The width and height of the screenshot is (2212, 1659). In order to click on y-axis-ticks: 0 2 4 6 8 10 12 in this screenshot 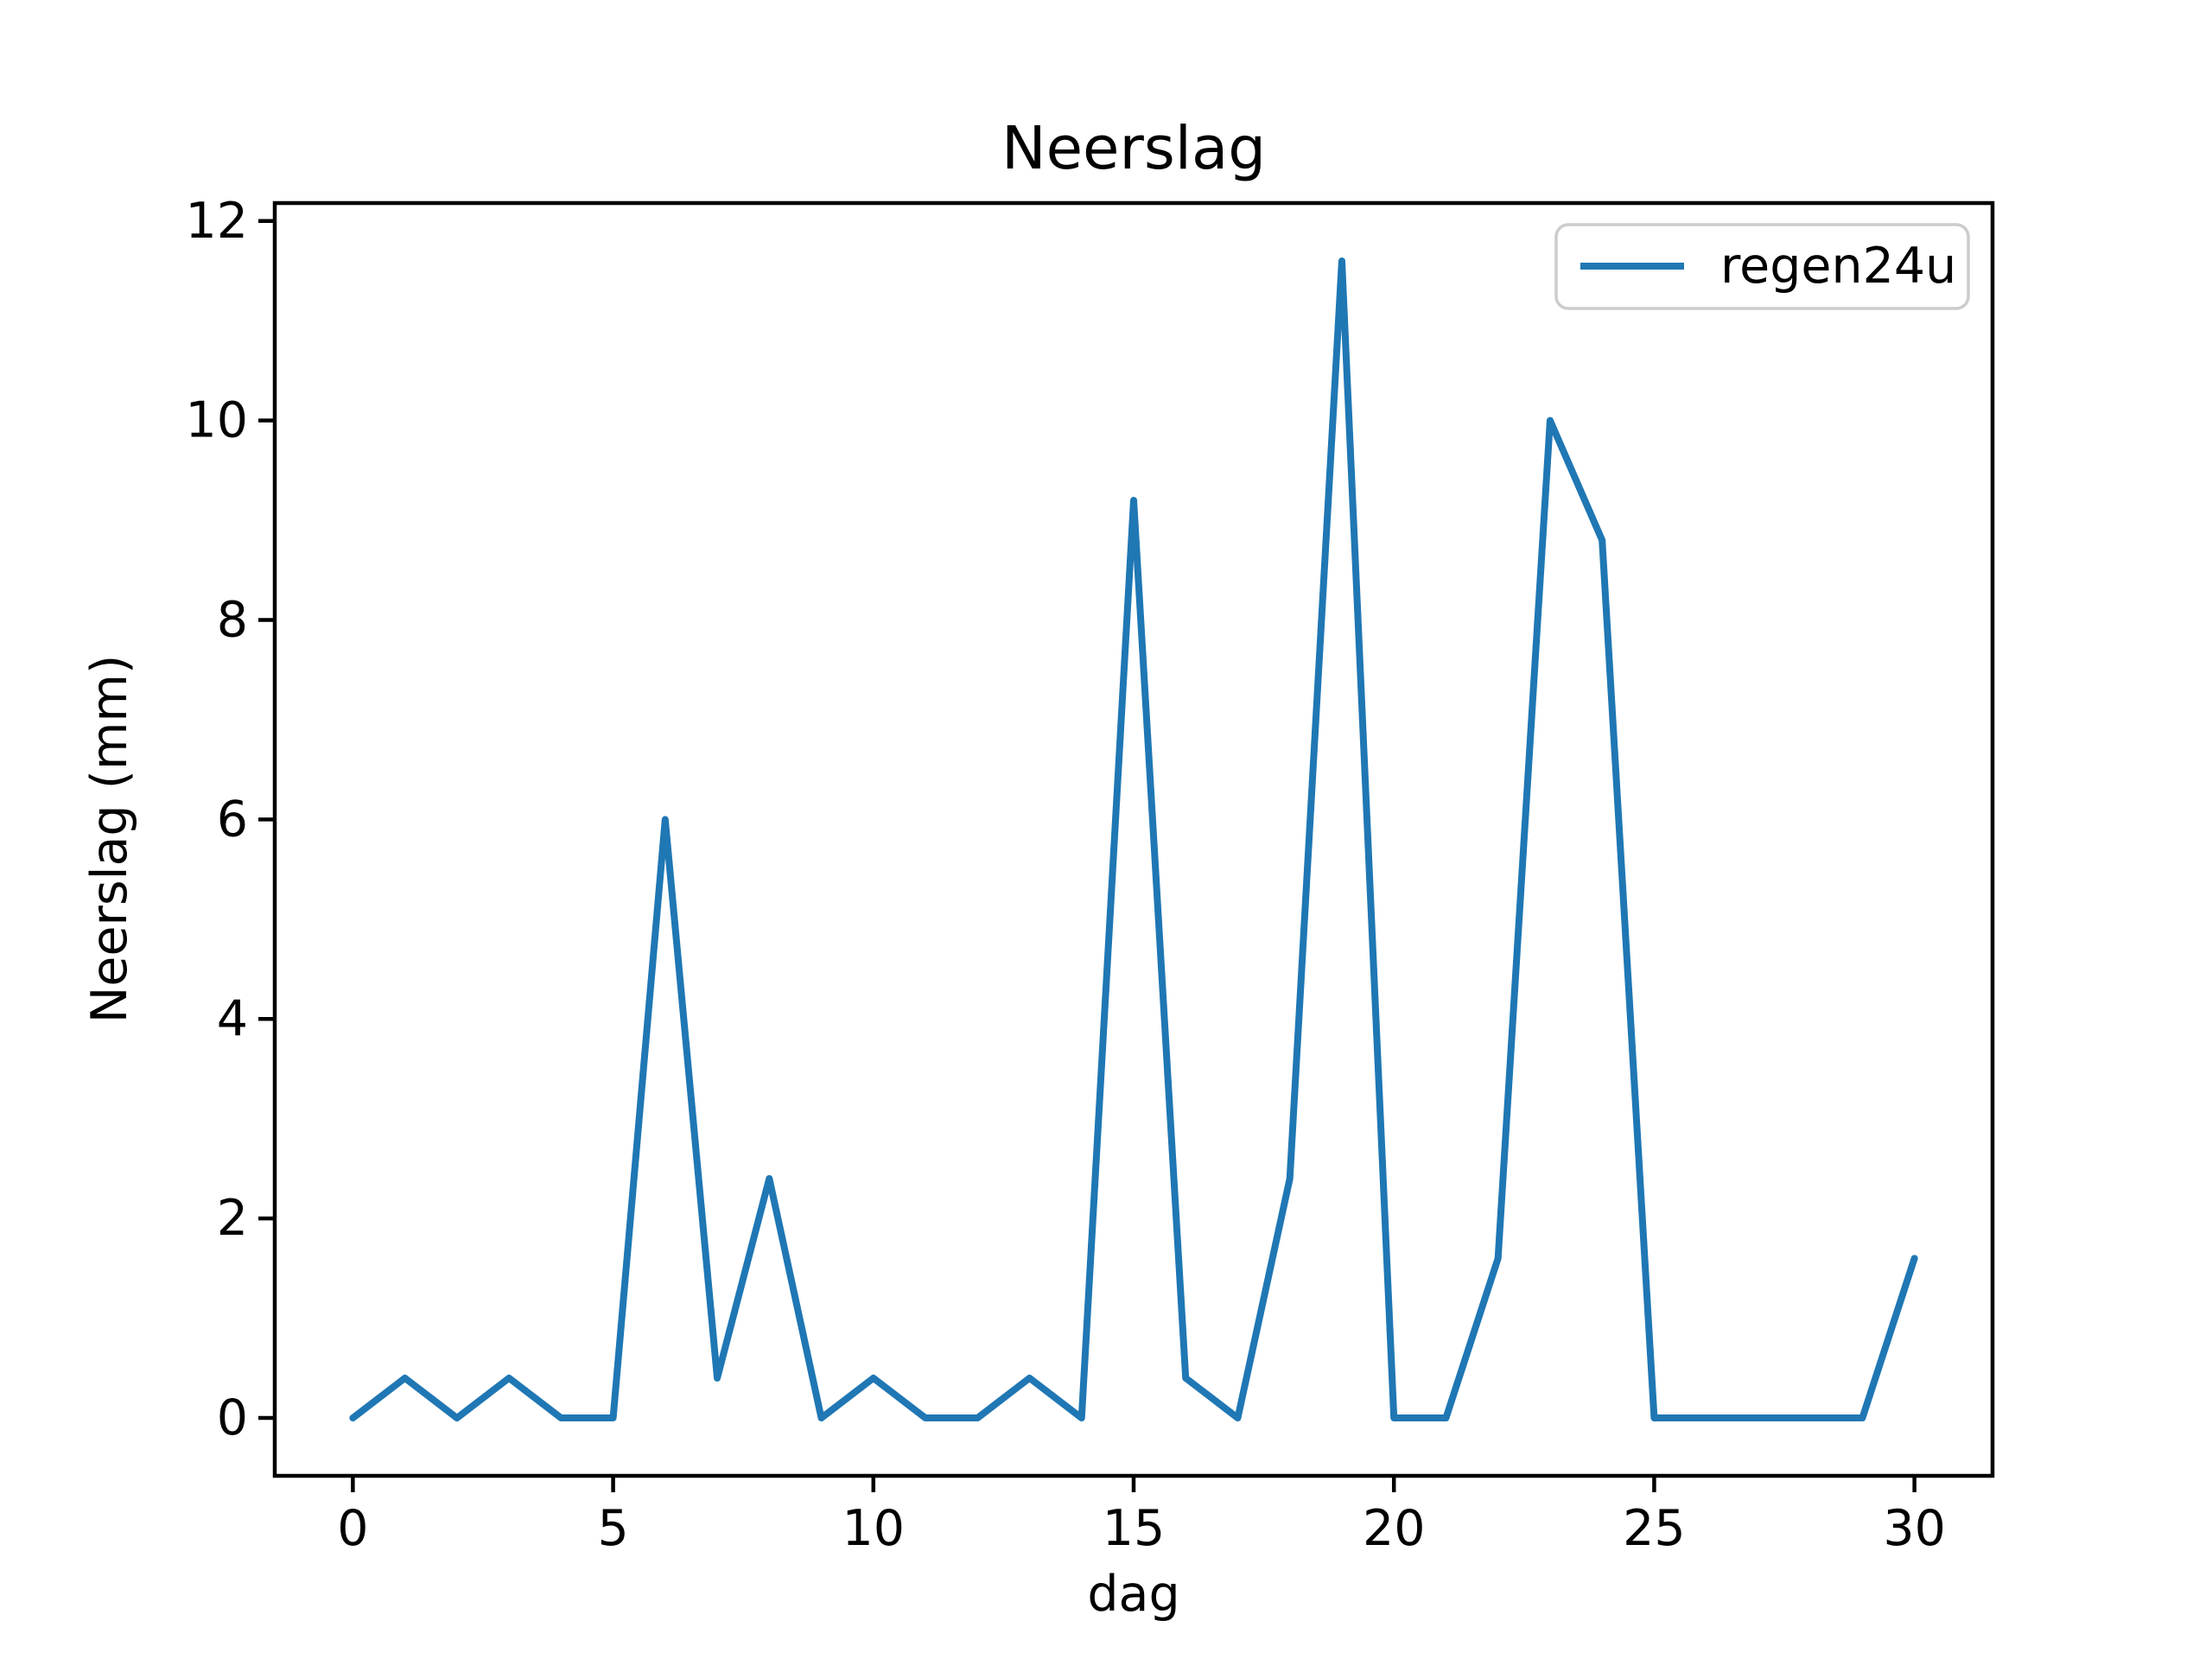, I will do `click(230, 819)`.